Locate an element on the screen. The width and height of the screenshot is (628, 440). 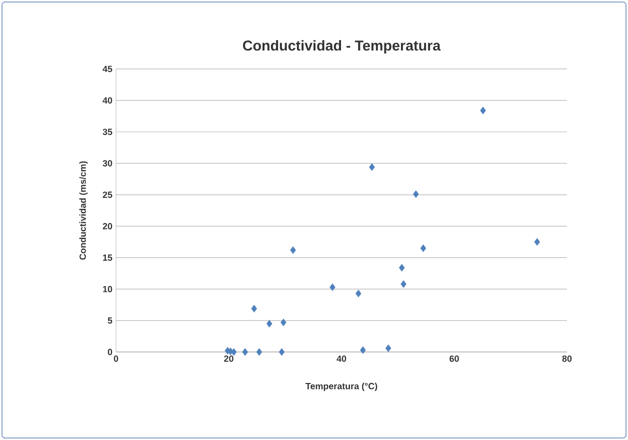
y-tick-label: 20 is located at coordinates (107, 226).